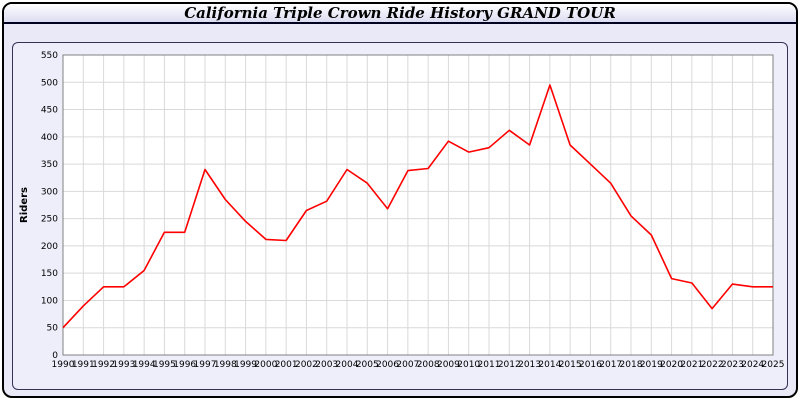  I want to click on x-tick-label: 1994, so click(144, 365).